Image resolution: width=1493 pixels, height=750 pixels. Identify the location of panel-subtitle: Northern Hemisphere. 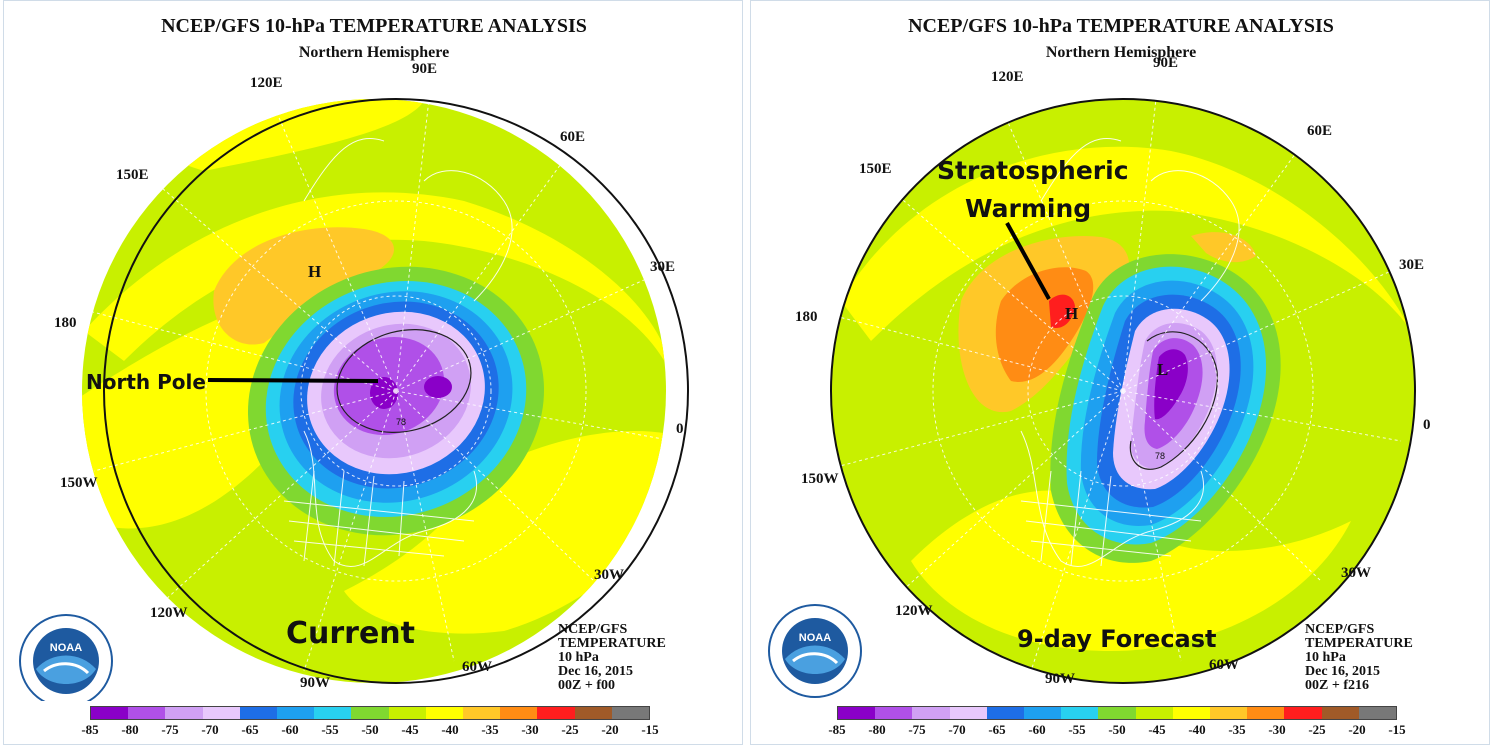
(1121, 52).